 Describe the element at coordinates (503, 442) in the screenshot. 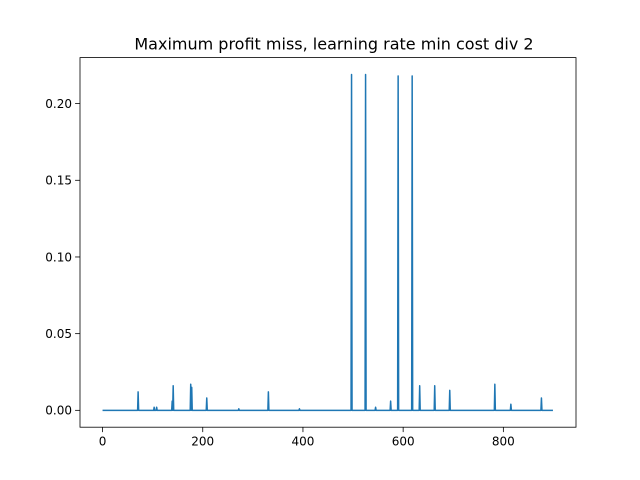

I see `x-tick-label: 800` at that location.